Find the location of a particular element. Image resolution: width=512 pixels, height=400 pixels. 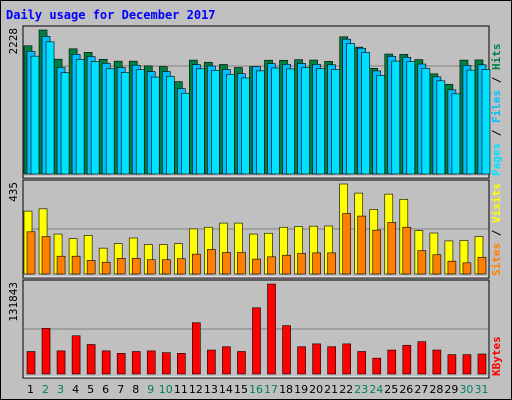

y-max-label: 2228 is located at coordinates (13, 41).